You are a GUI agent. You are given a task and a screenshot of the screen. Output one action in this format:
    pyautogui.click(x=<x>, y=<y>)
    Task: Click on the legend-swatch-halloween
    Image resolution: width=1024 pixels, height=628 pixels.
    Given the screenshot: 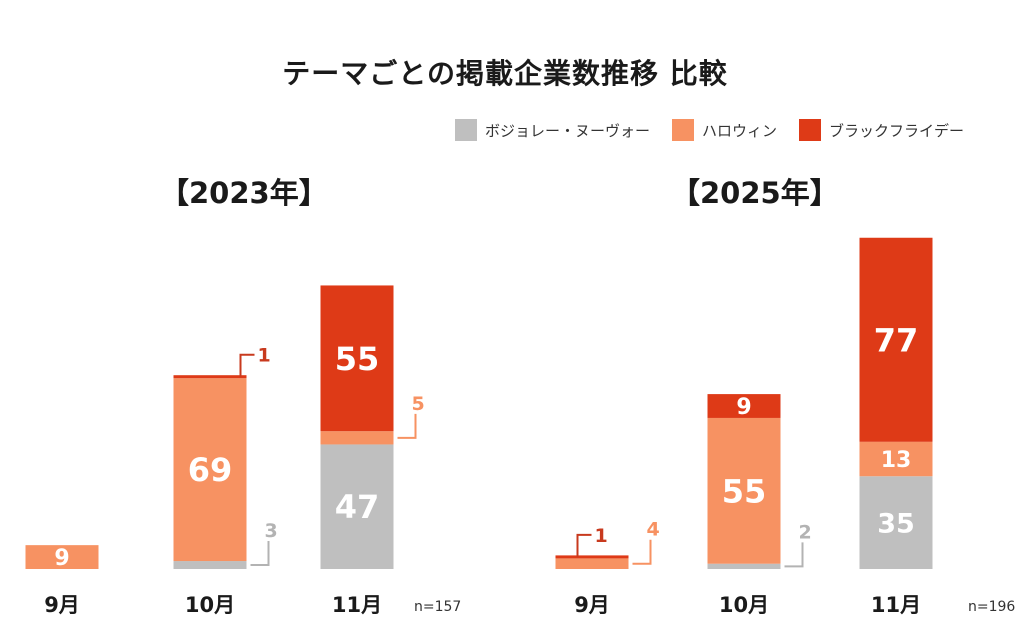 What is the action you would take?
    pyautogui.click(x=683, y=130)
    